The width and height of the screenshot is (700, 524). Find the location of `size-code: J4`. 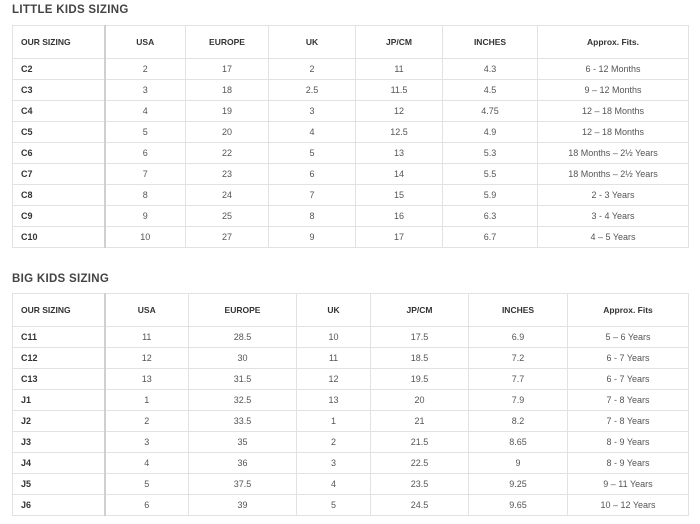

size-code: J4 is located at coordinates (59, 463).